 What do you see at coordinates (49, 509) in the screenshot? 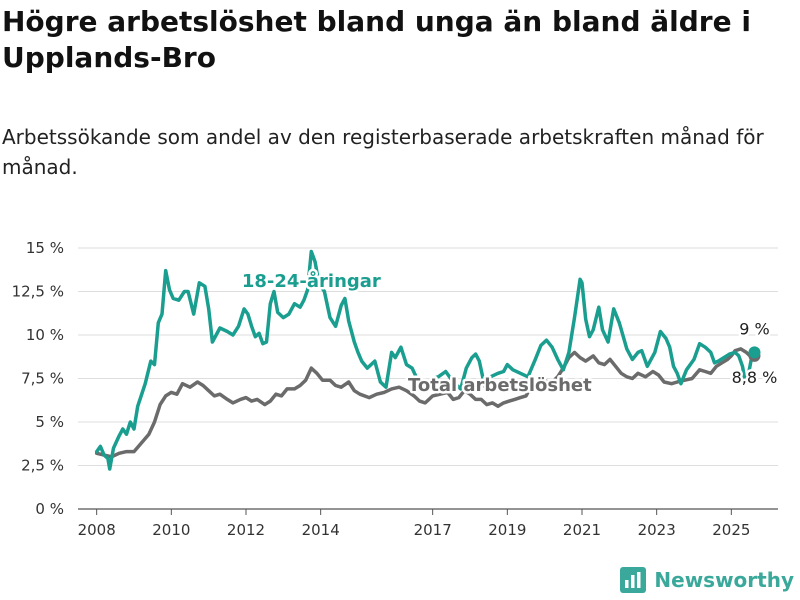
I see `y-tick-label: 0 %` at bounding box center [49, 509].